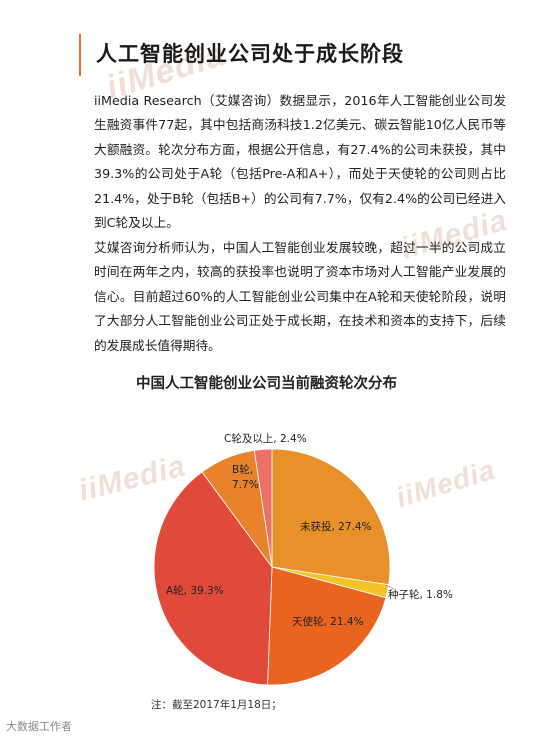 This screenshot has width=533, height=741. I want to click on data-label-4: B轮, 7.7%, so click(245, 477).